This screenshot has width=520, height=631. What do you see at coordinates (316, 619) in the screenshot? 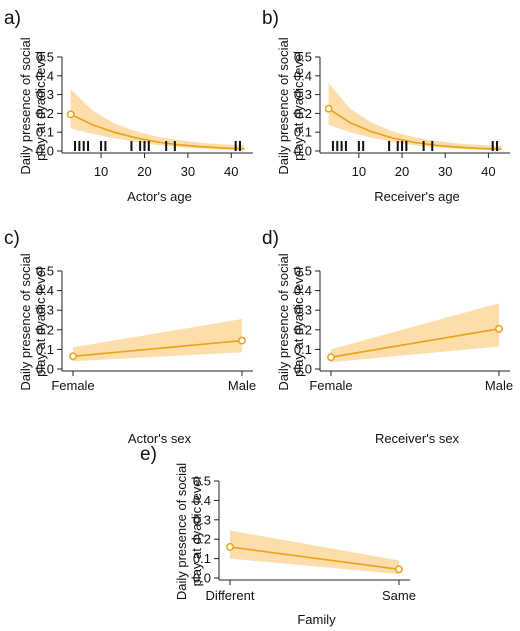
I see `x-axis-label: Family` at bounding box center [316, 619].